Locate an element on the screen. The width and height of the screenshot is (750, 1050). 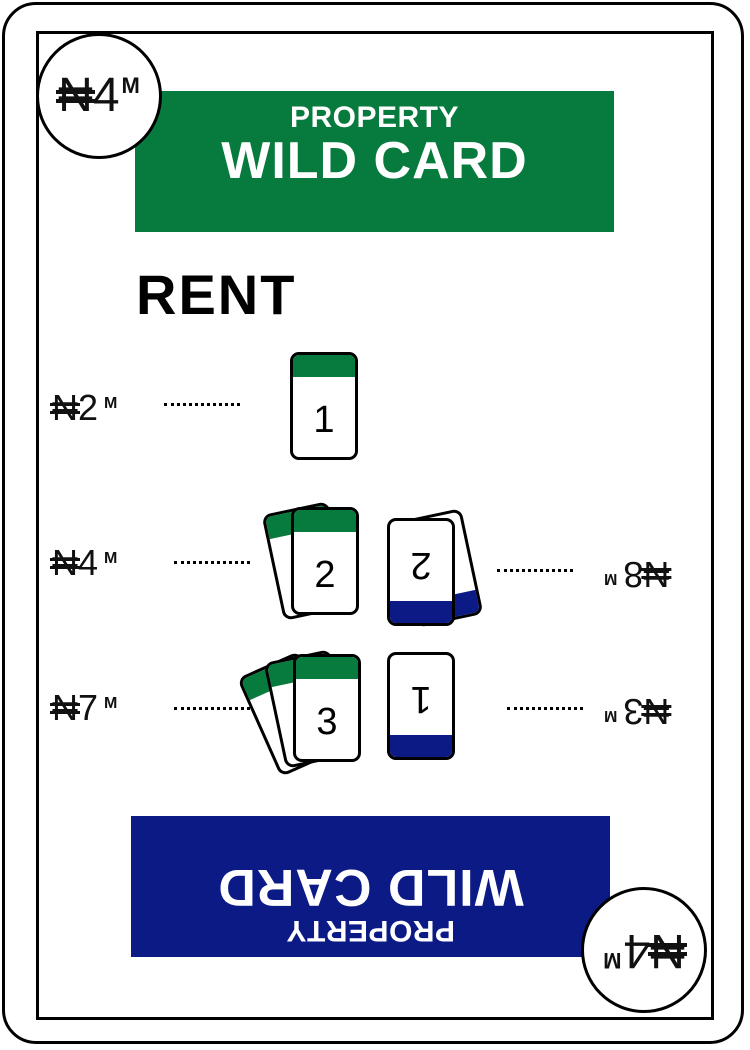
rent-right-amount-2: ₦ 3 M is located at coordinates (636, 711).